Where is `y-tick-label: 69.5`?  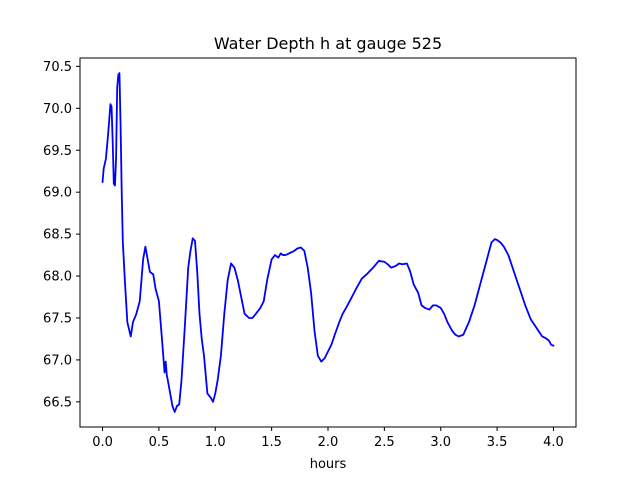 y-tick-label: 69.5 is located at coordinates (57, 151).